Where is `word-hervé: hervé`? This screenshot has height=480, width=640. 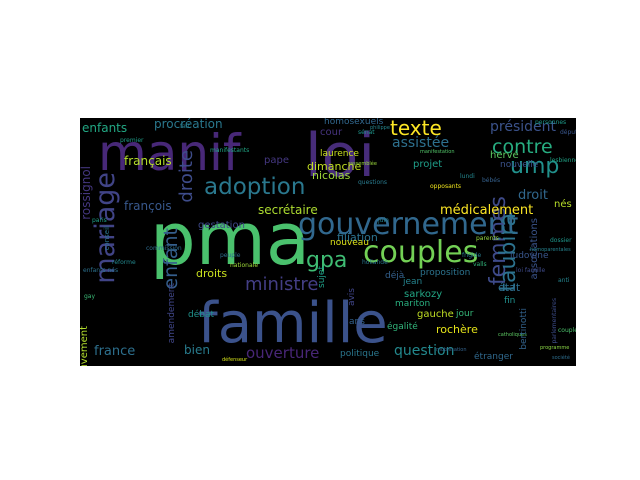
word-hervé: hervé is located at coordinates (504, 155).